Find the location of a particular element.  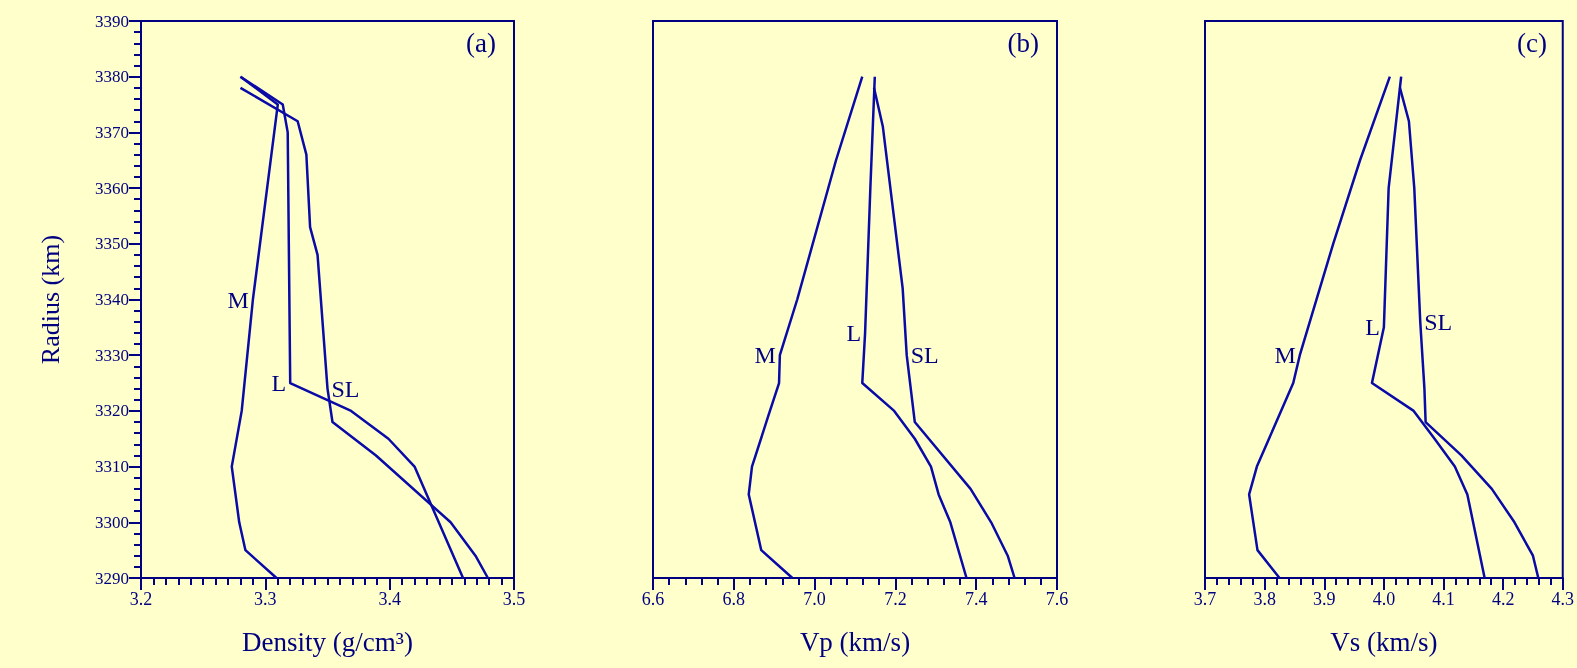

x-tick-label: 3.9 is located at coordinates (1324, 599).